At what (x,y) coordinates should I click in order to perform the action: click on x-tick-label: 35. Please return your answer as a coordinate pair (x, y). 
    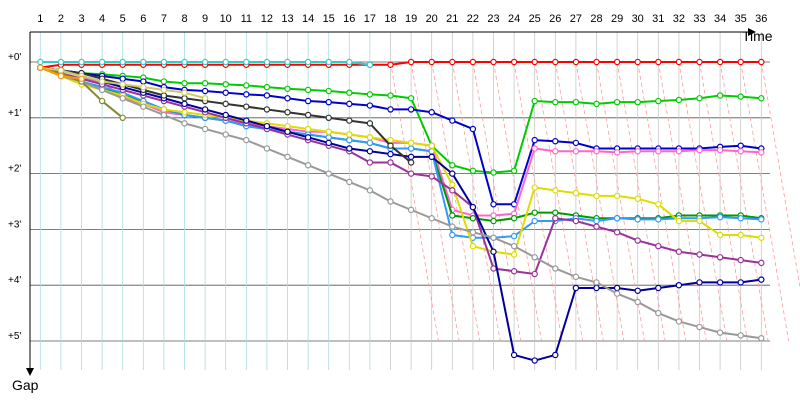
    Looking at the image, I should click on (741, 19).